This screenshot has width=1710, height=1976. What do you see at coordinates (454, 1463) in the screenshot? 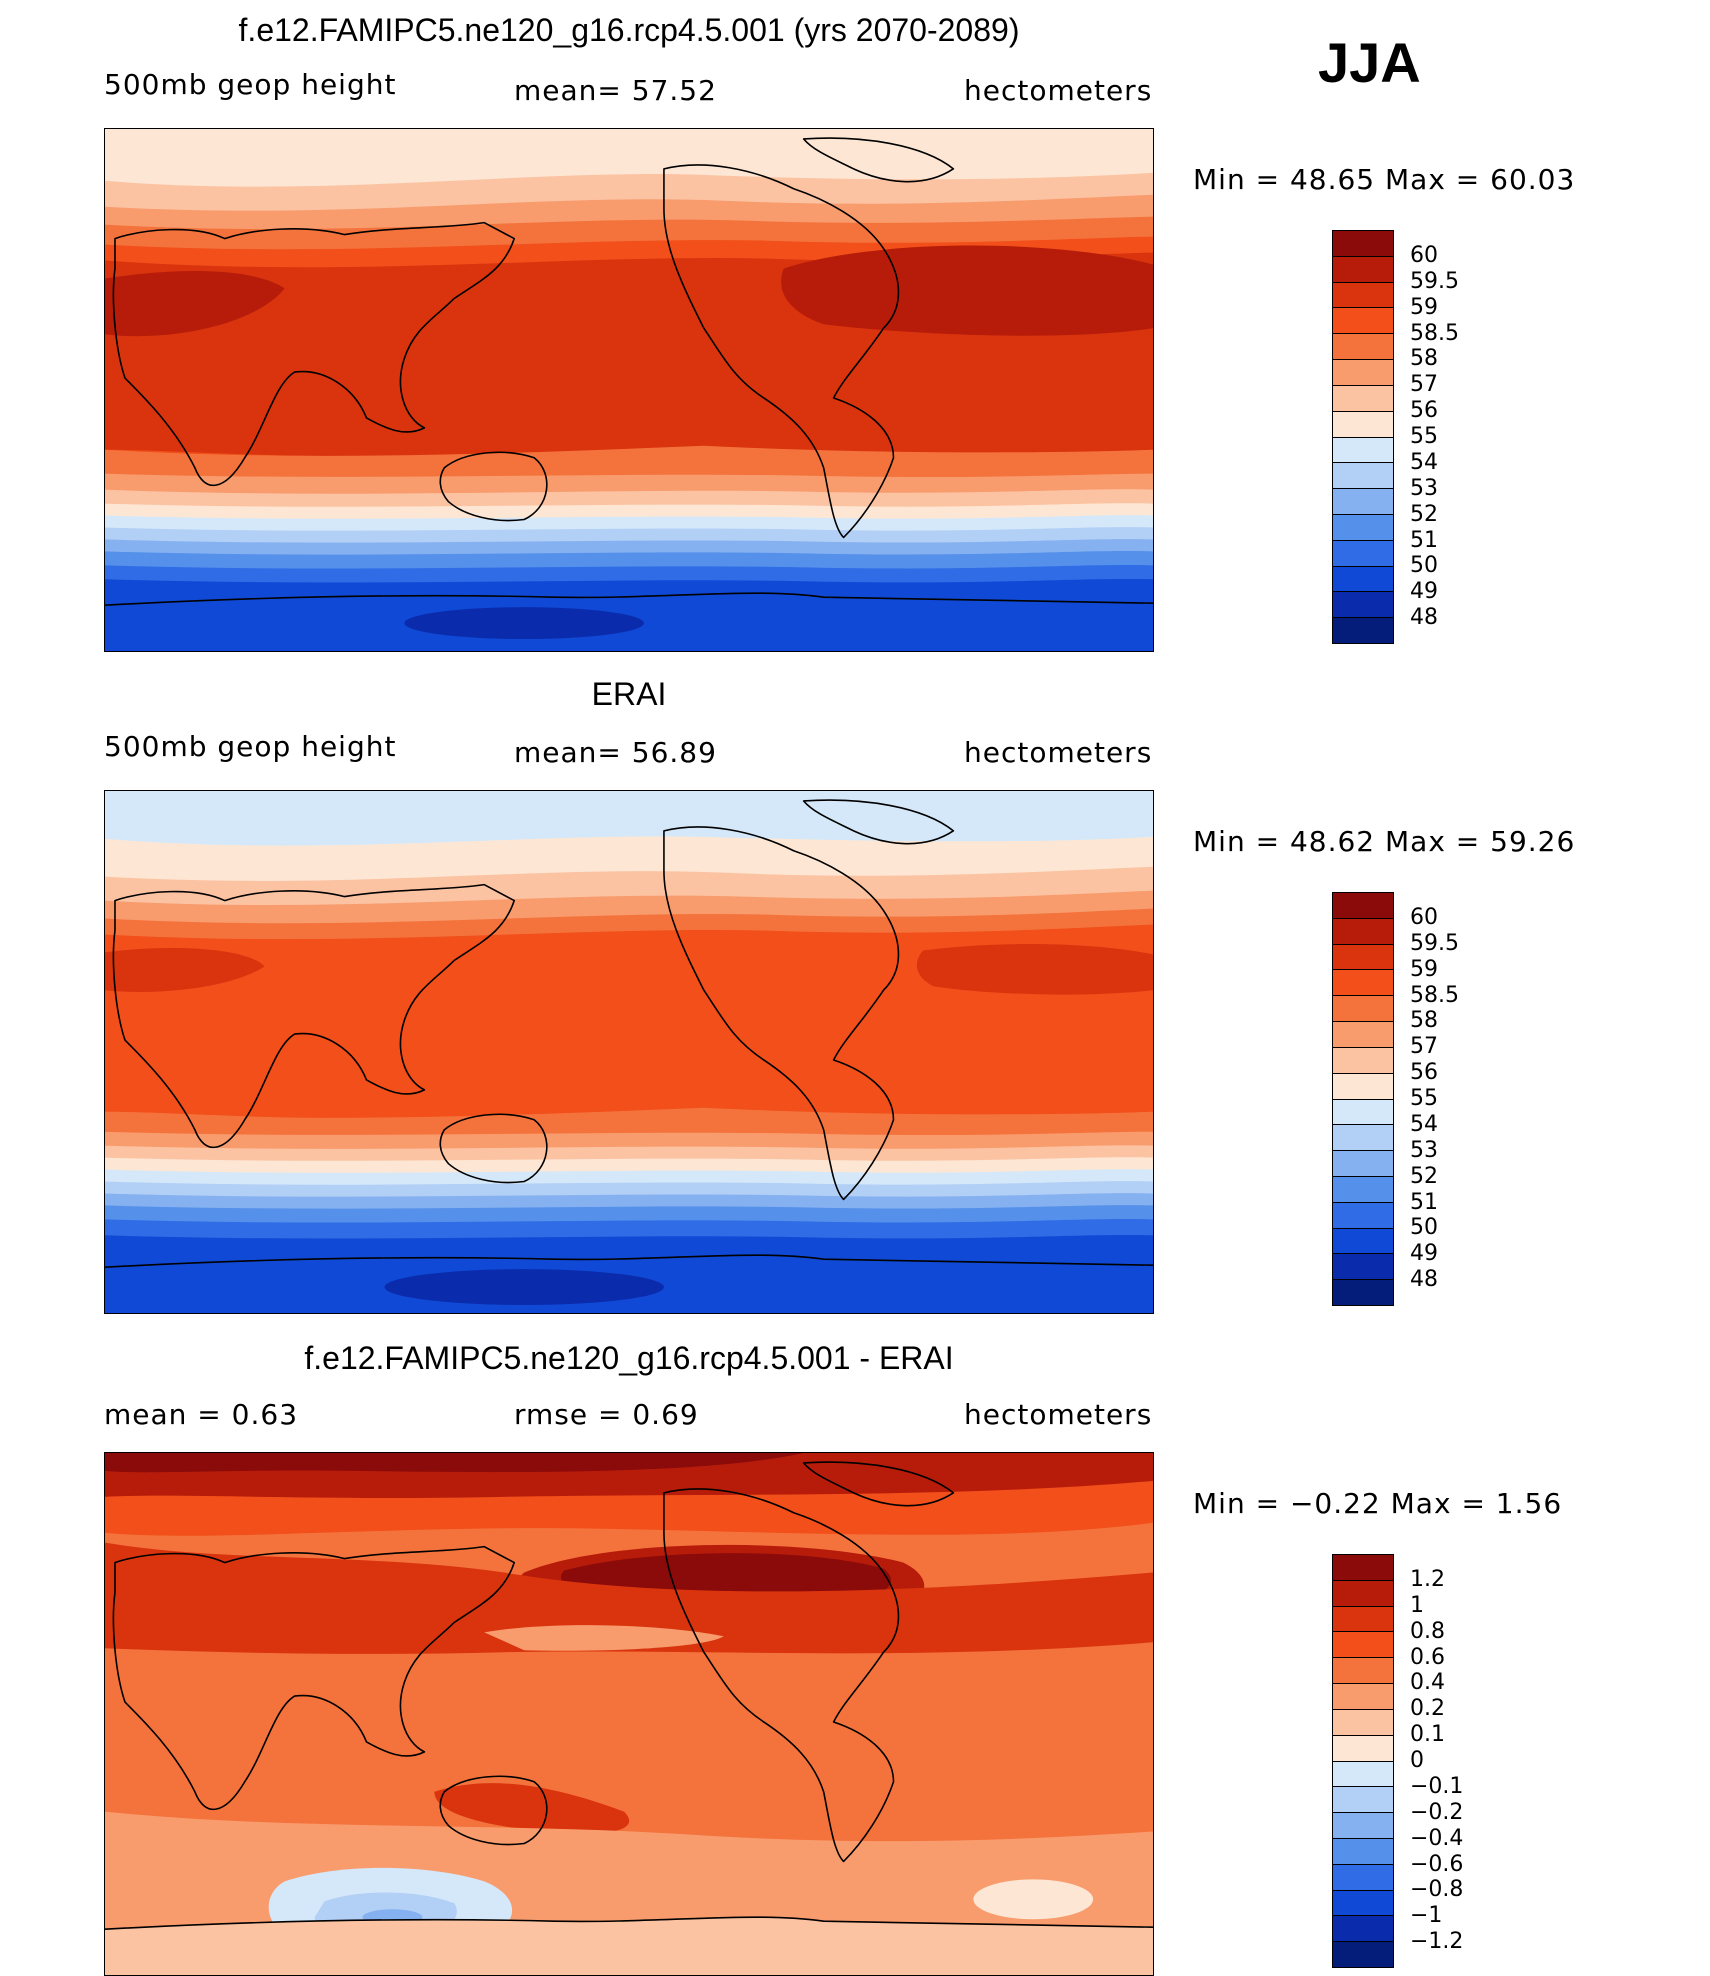
I see `band-gt-1.2-north` at bounding box center [454, 1463].